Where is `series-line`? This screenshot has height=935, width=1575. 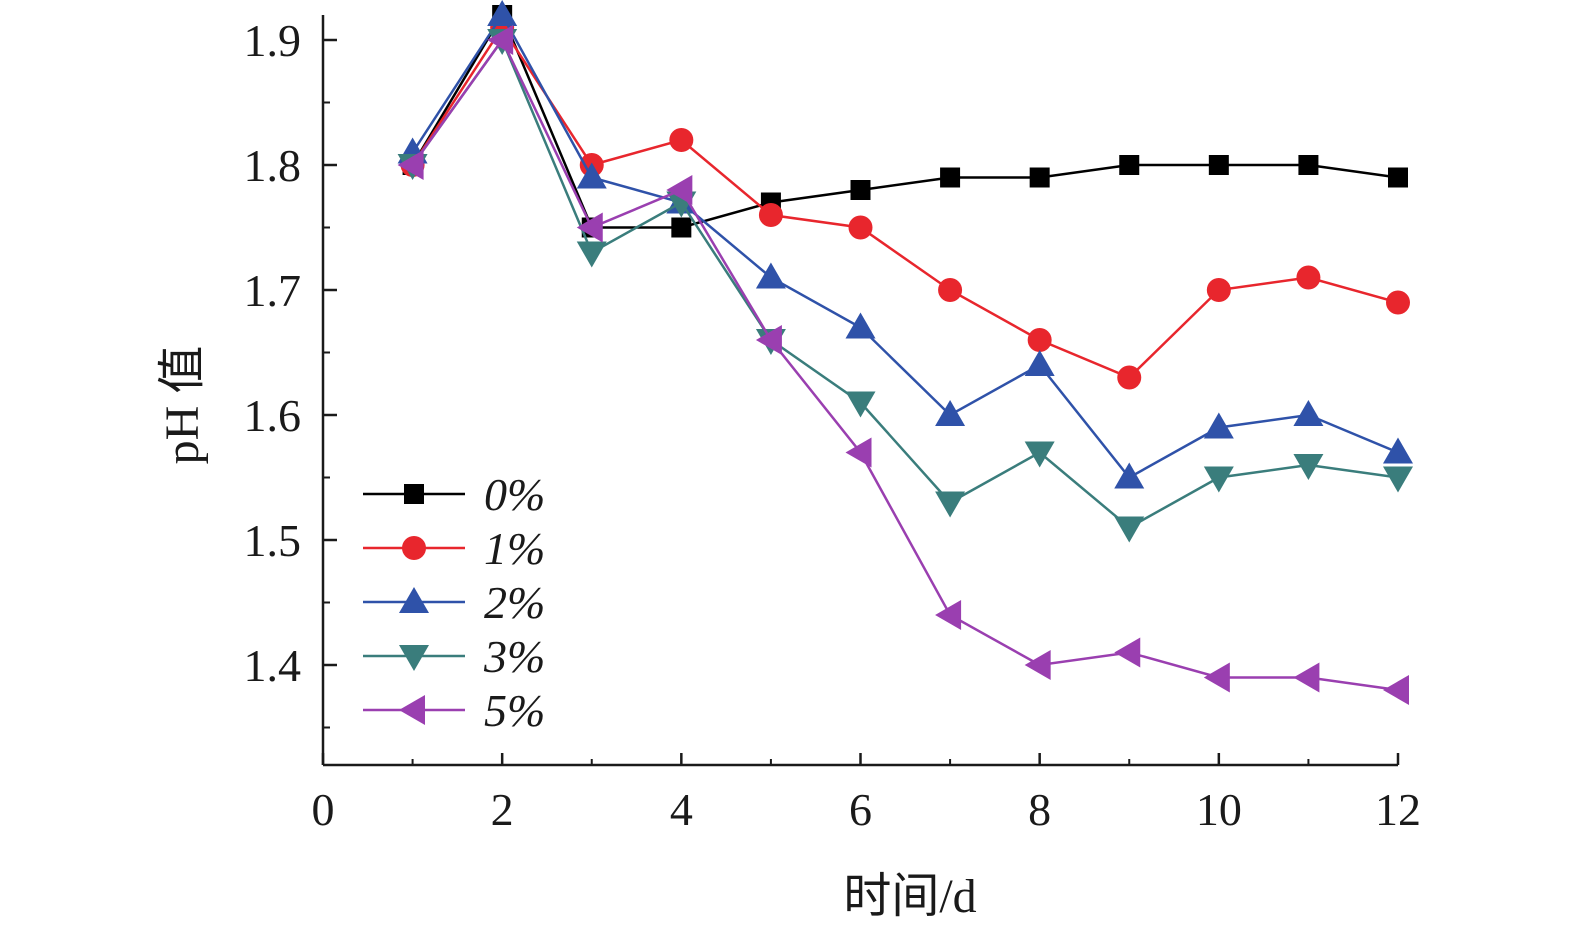
series-line is located at coordinates (905, 120).